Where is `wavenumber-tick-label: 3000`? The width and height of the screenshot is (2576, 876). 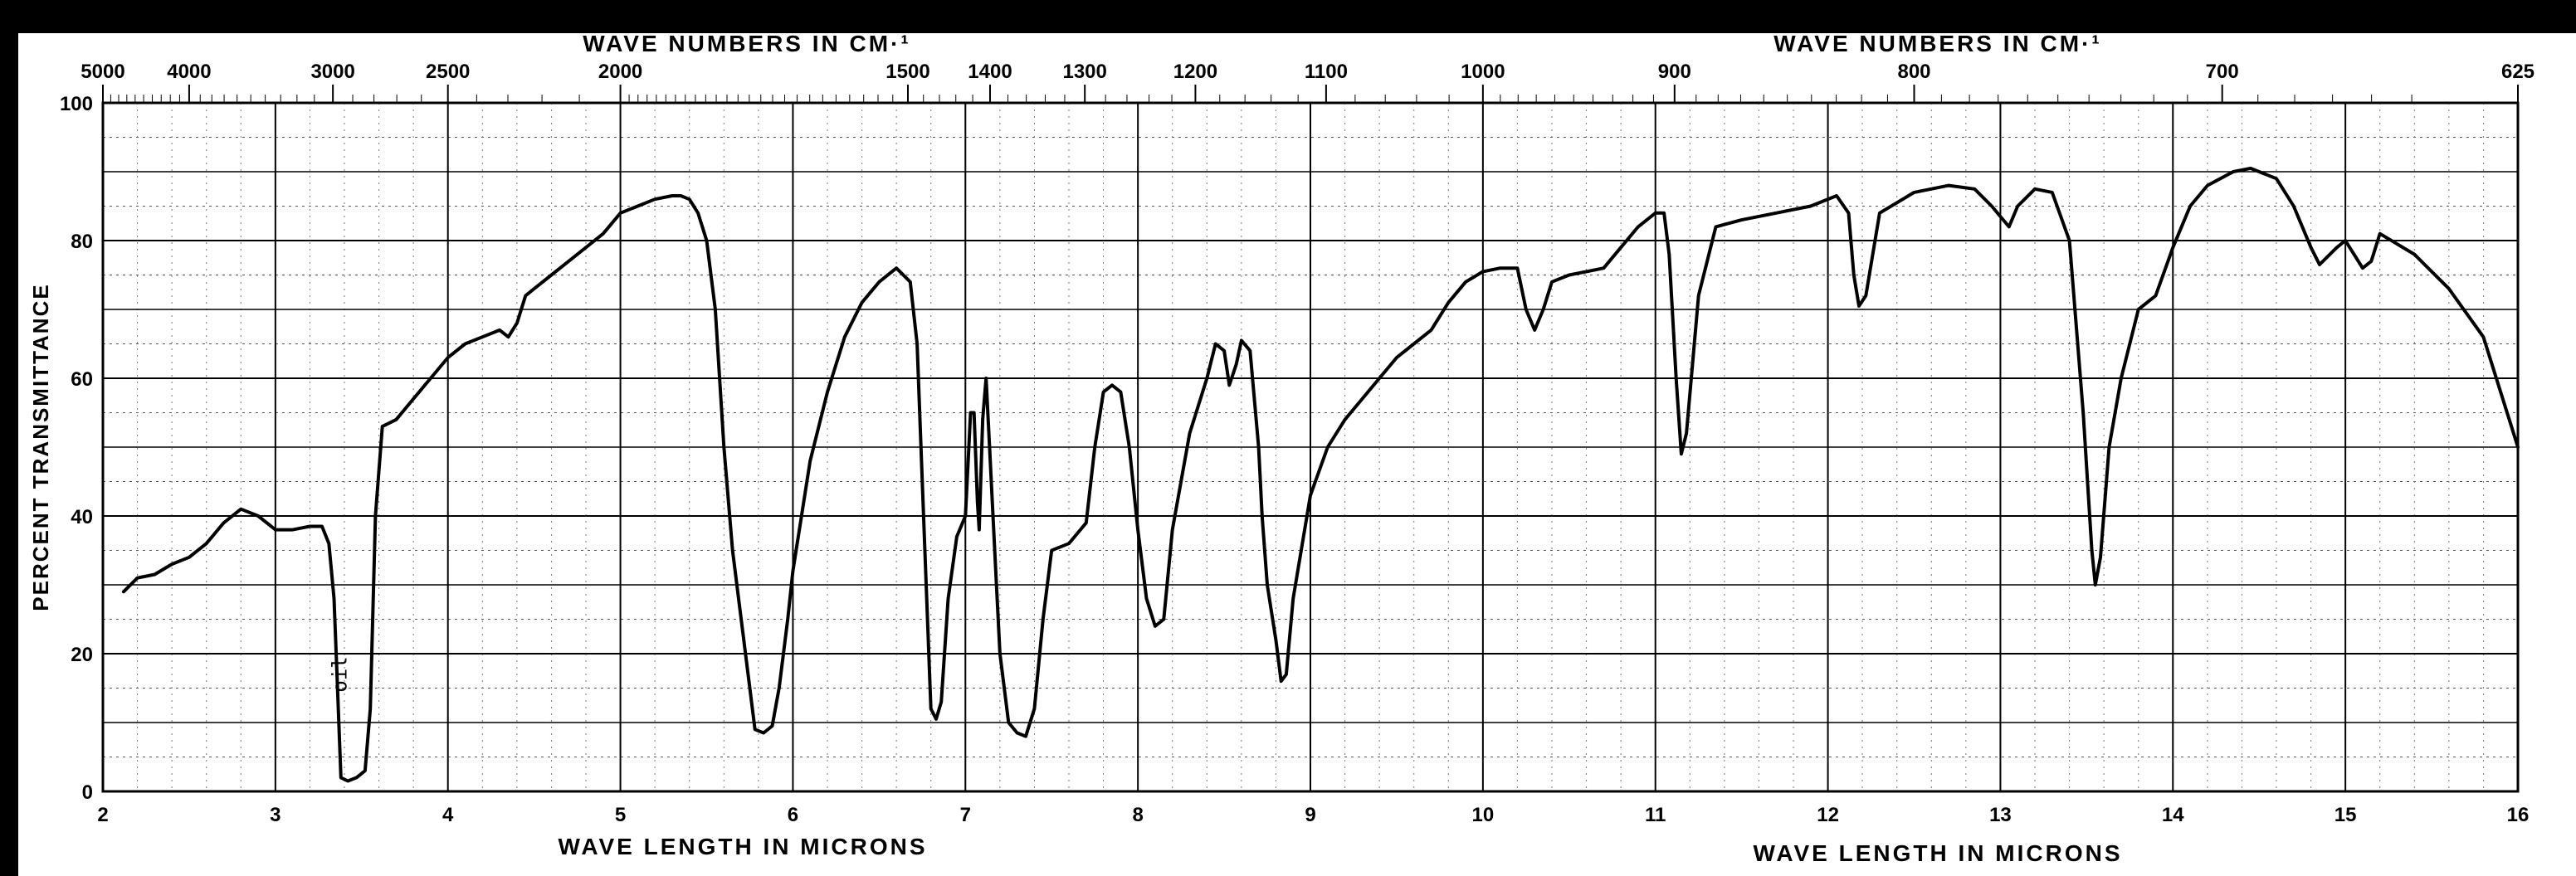
wavenumber-tick-label: 3000 is located at coordinates (332, 72).